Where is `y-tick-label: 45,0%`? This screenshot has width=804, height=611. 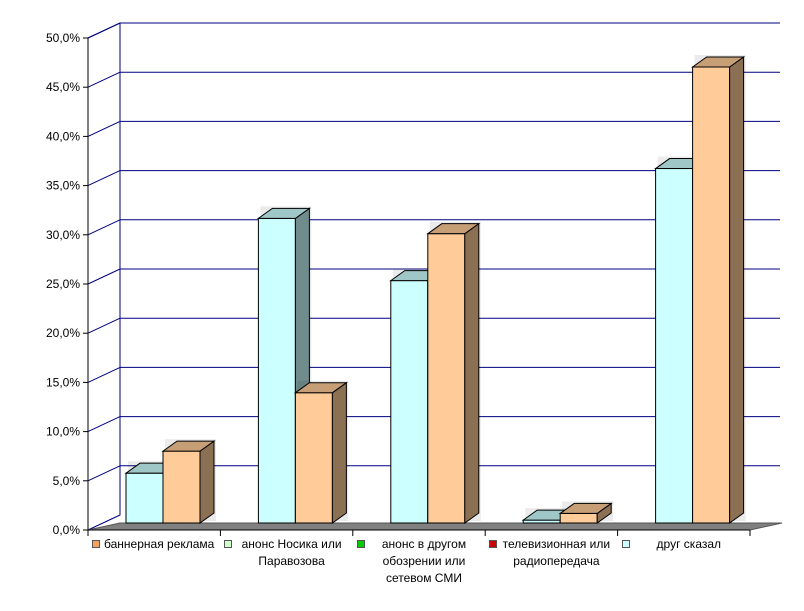 y-tick-label: 45,0% is located at coordinates (63, 87).